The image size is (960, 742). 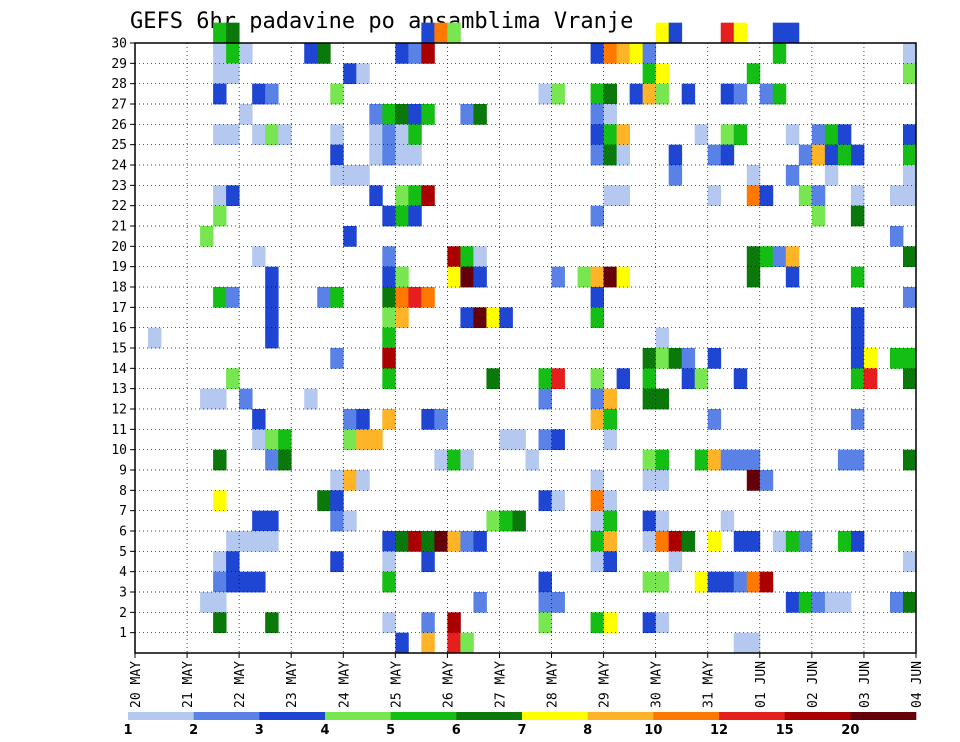 I want to click on y-tick-label-5: 5, so click(x=123, y=552).